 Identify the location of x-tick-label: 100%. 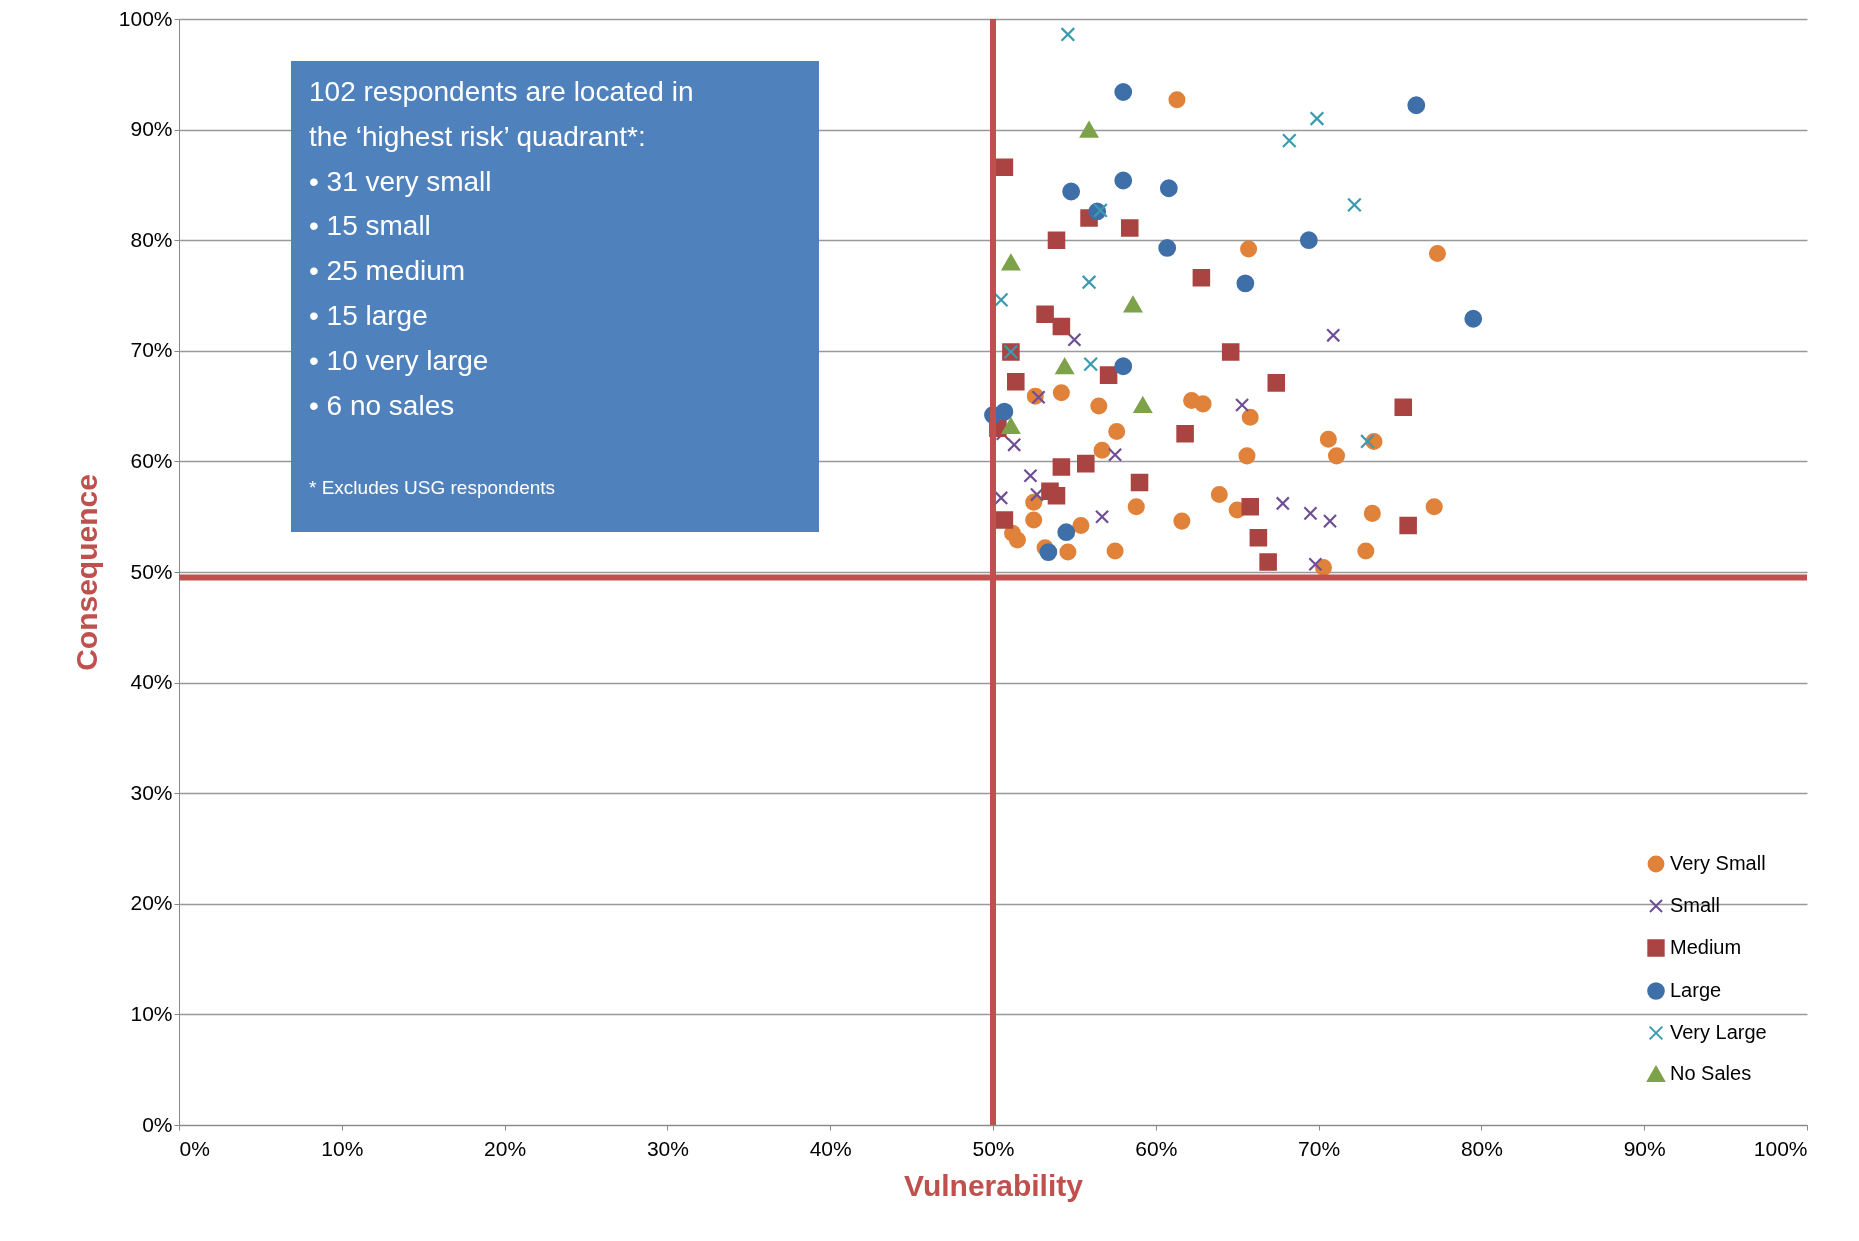
(1780, 1148).